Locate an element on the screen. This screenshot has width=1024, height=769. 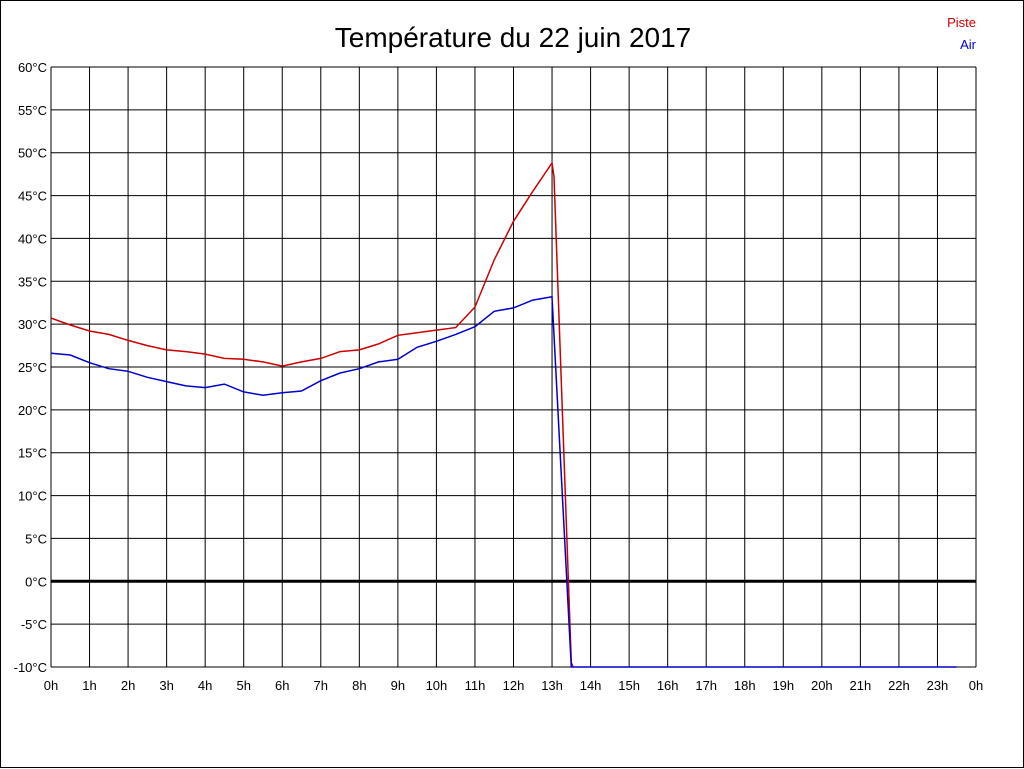
legend: Piste Air is located at coordinates (962, 33).